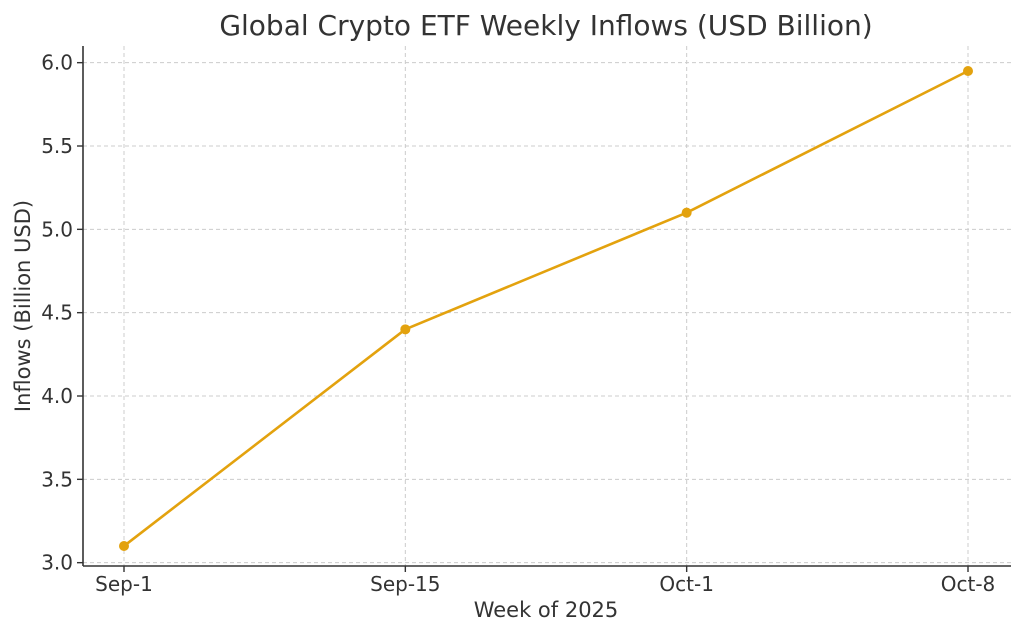  Describe the element at coordinates (57, 563) in the screenshot. I see `y-tick-label: 3.0` at that location.